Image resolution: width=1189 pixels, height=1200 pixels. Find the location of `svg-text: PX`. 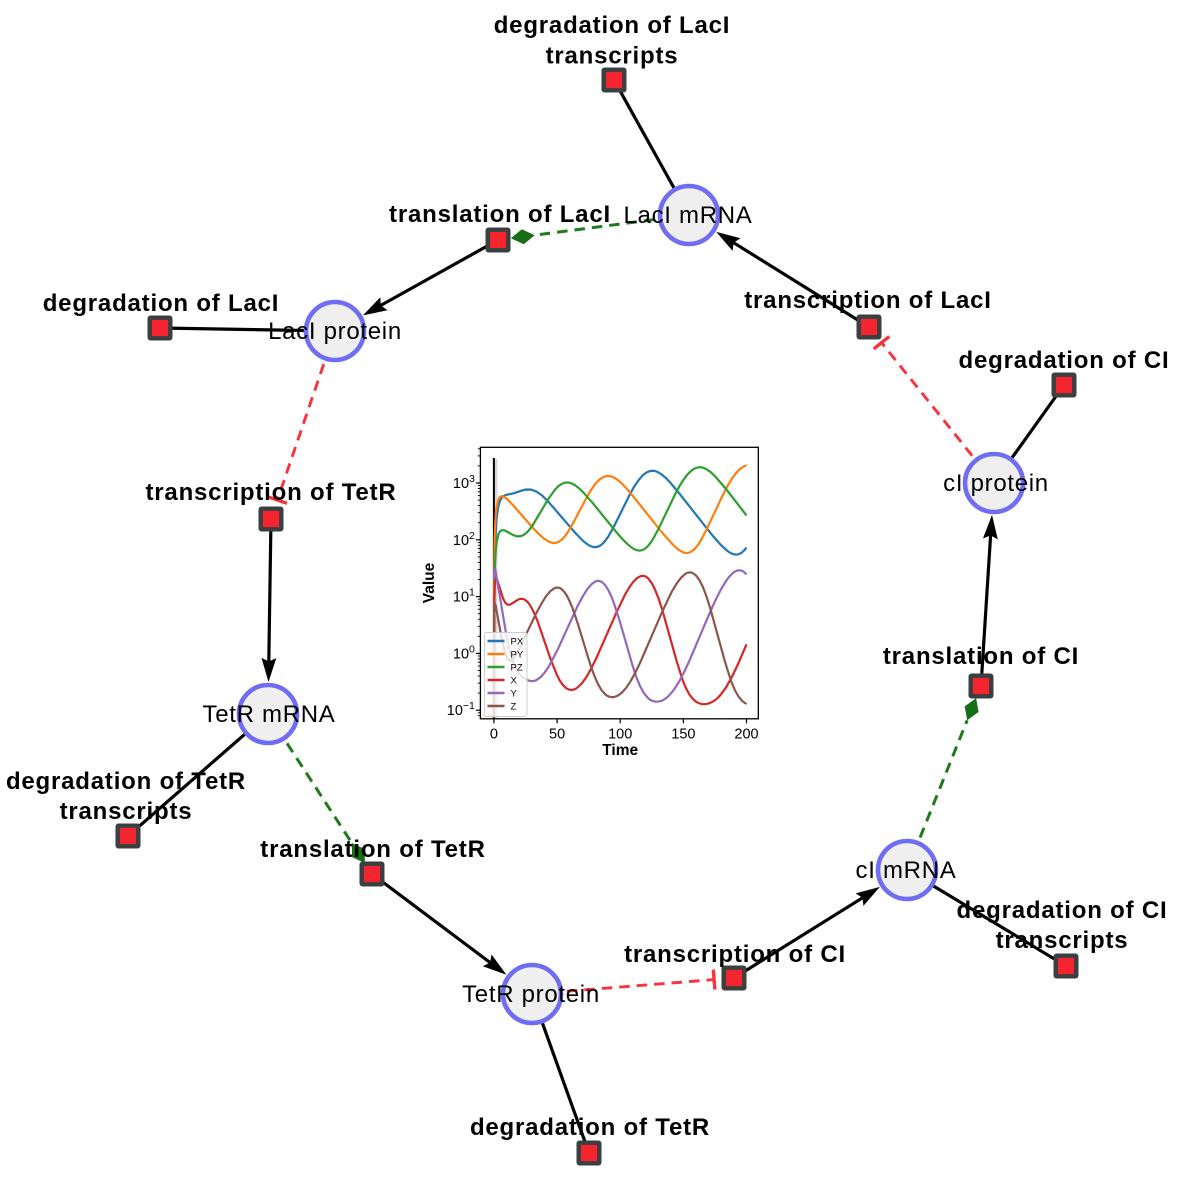

svg-text: PX is located at coordinates (517, 642).